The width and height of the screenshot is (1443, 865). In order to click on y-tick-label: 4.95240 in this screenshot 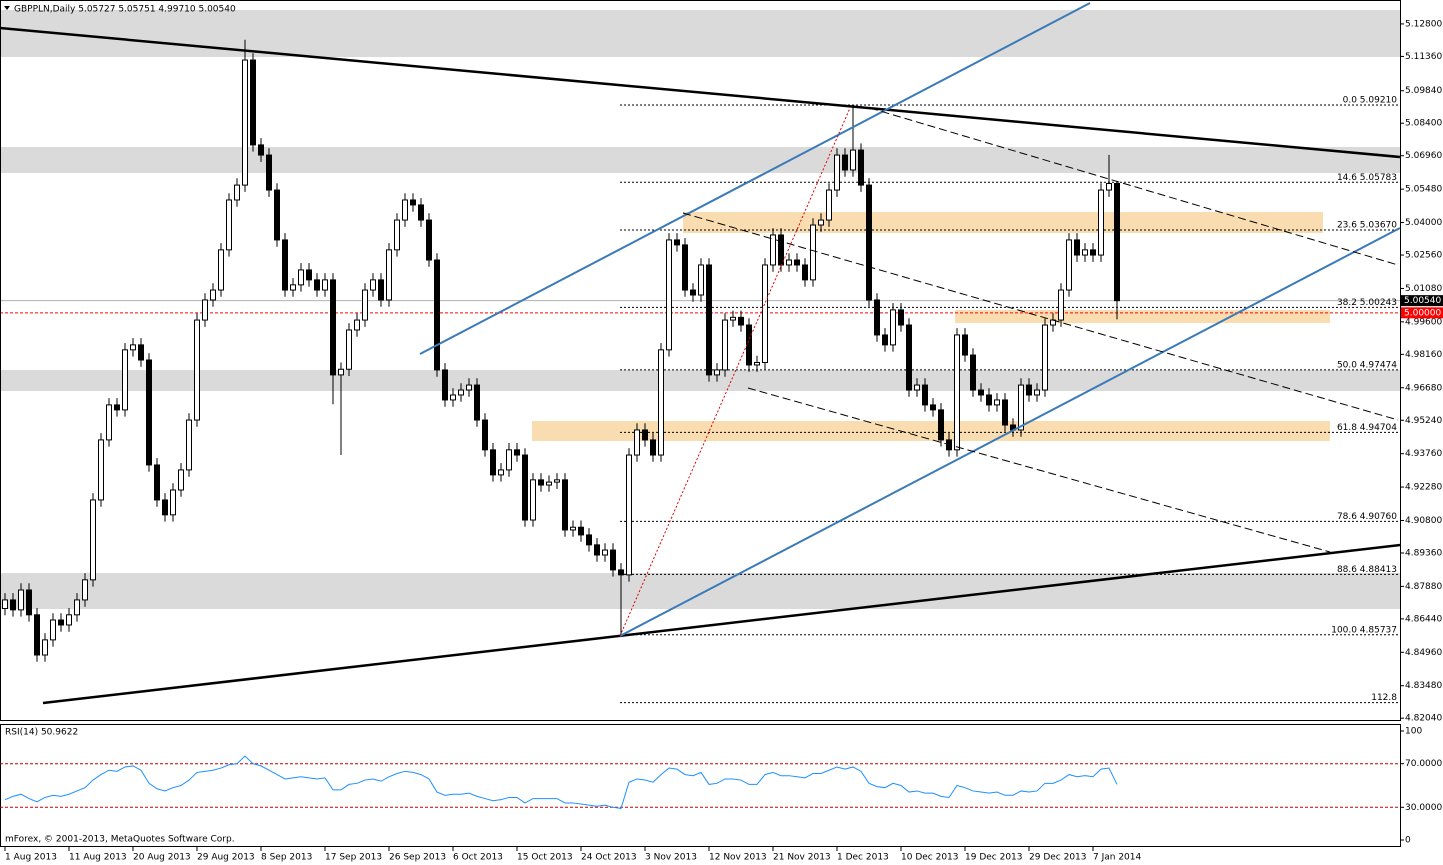, I will do `click(1423, 421)`.